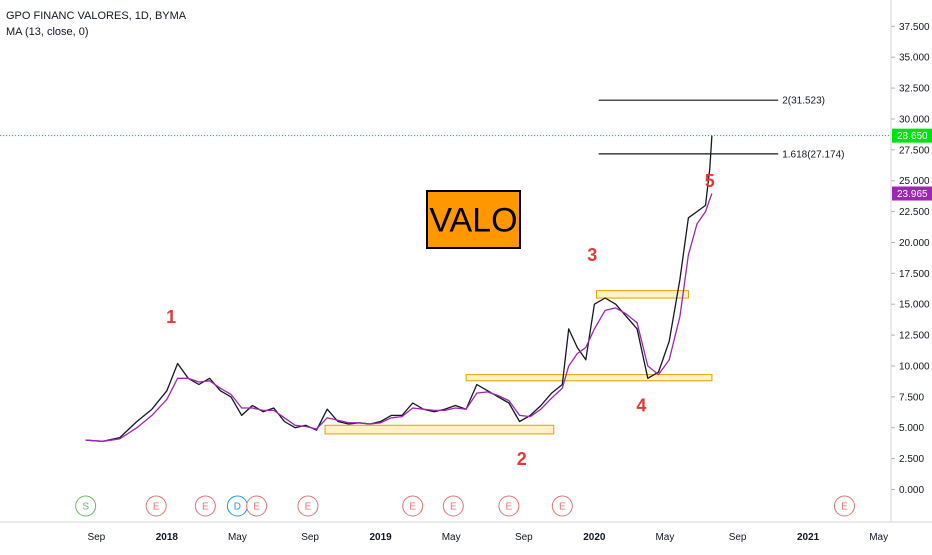 This screenshot has width=932, height=555. I want to click on y-tick-label: 5.000, so click(911, 428).